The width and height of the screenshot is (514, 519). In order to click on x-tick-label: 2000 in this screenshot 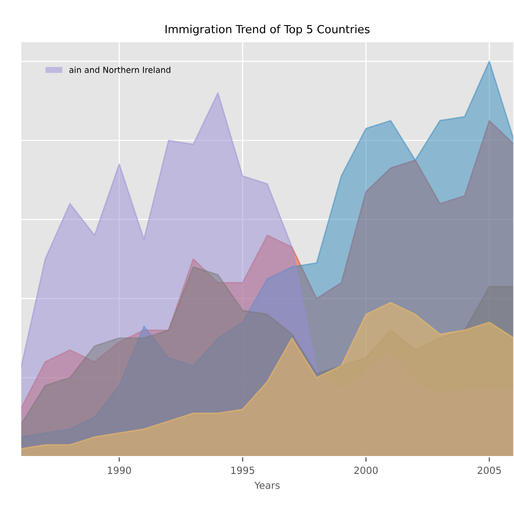, I will do `click(366, 470)`.